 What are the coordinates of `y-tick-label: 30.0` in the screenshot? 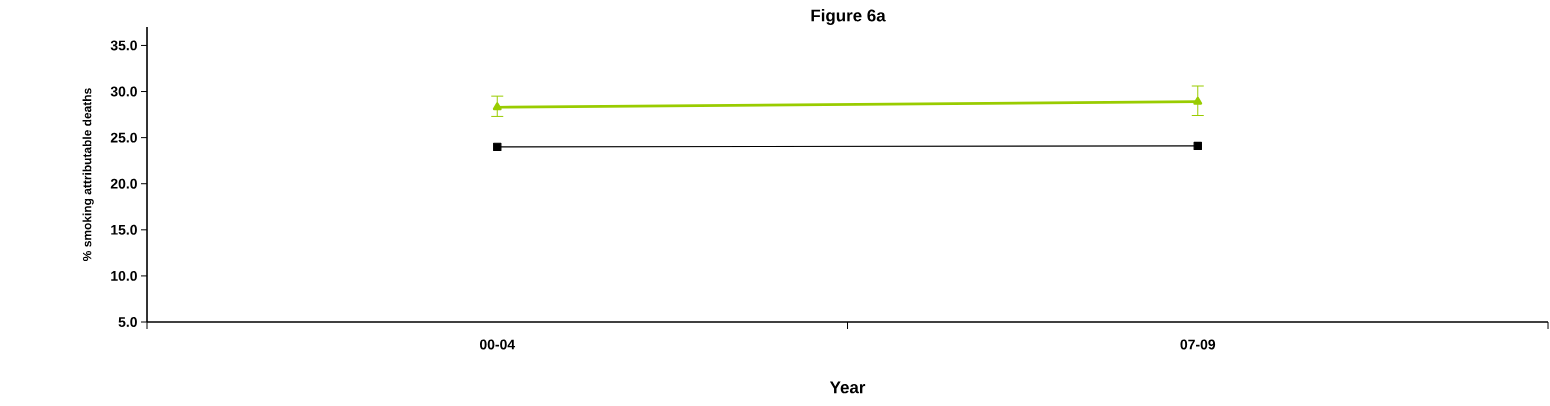 It's located at (123, 91).